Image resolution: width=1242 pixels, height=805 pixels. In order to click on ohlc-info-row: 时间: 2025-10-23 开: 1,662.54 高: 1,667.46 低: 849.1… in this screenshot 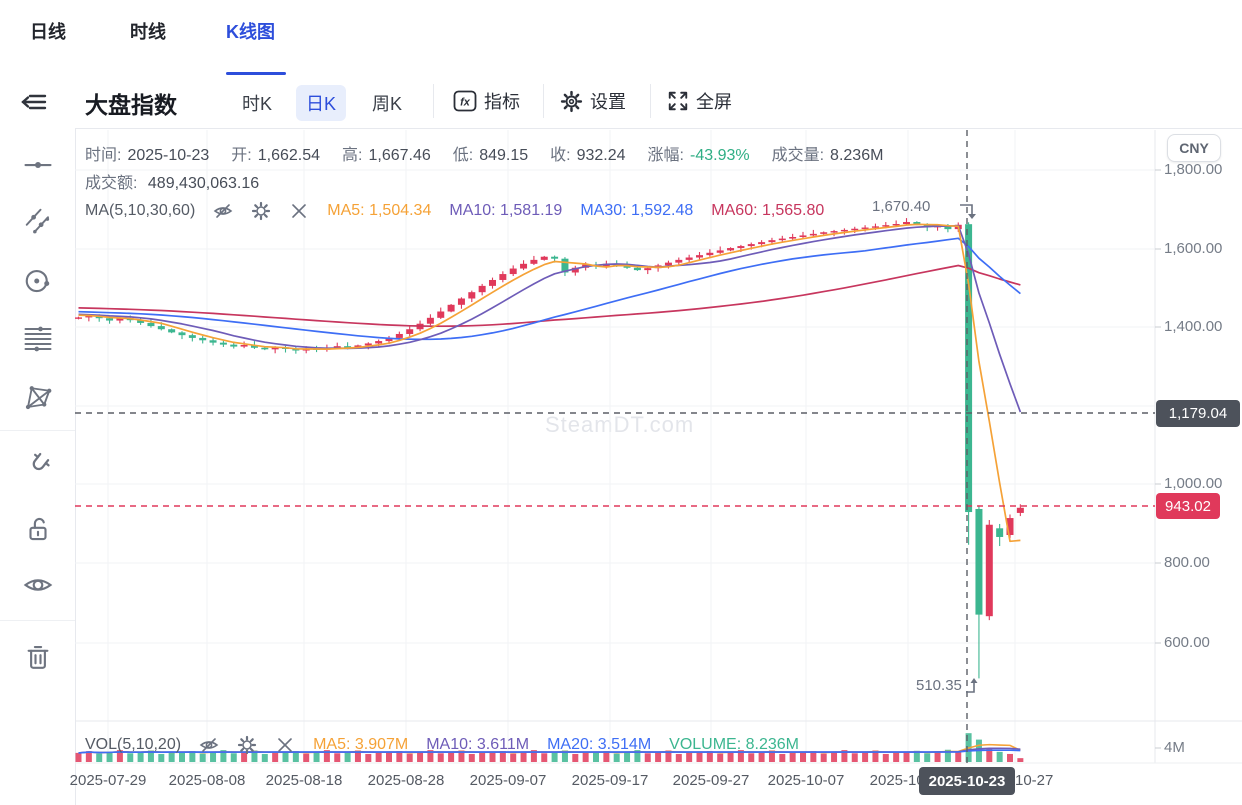, I will do `click(484, 153)`.